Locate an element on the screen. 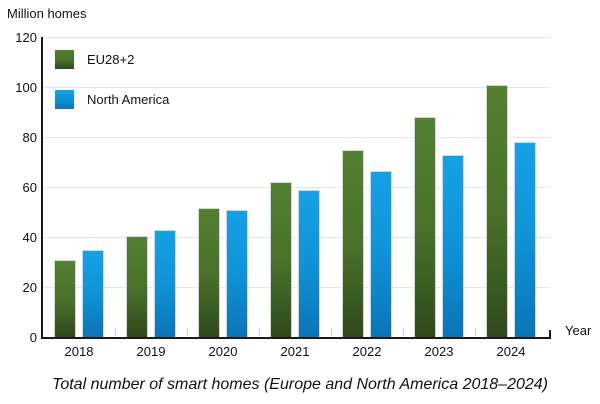  x-axis-end-tick is located at coordinates (550, 333).